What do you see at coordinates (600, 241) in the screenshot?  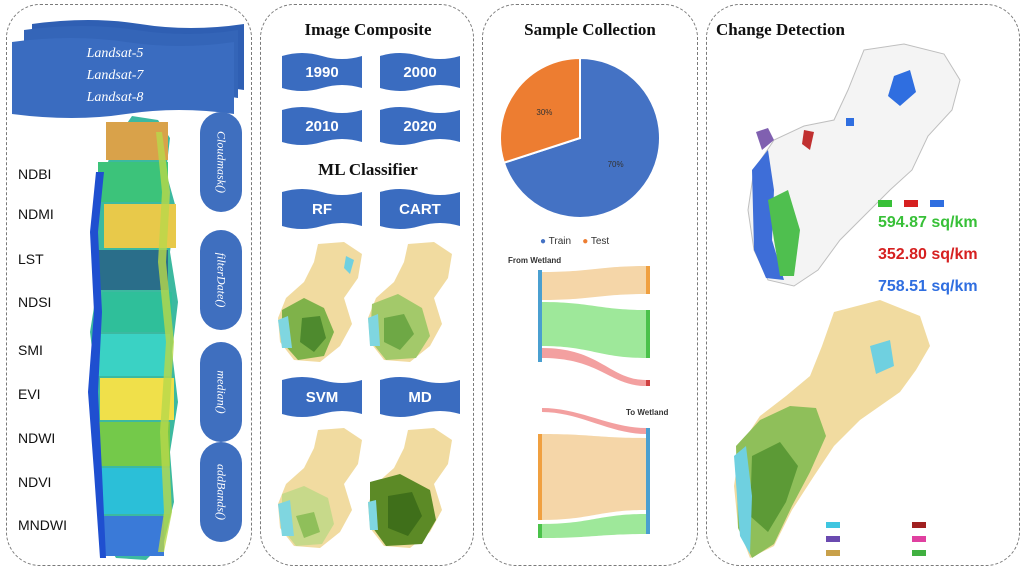 I see `test-legend-label: Test` at bounding box center [600, 241].